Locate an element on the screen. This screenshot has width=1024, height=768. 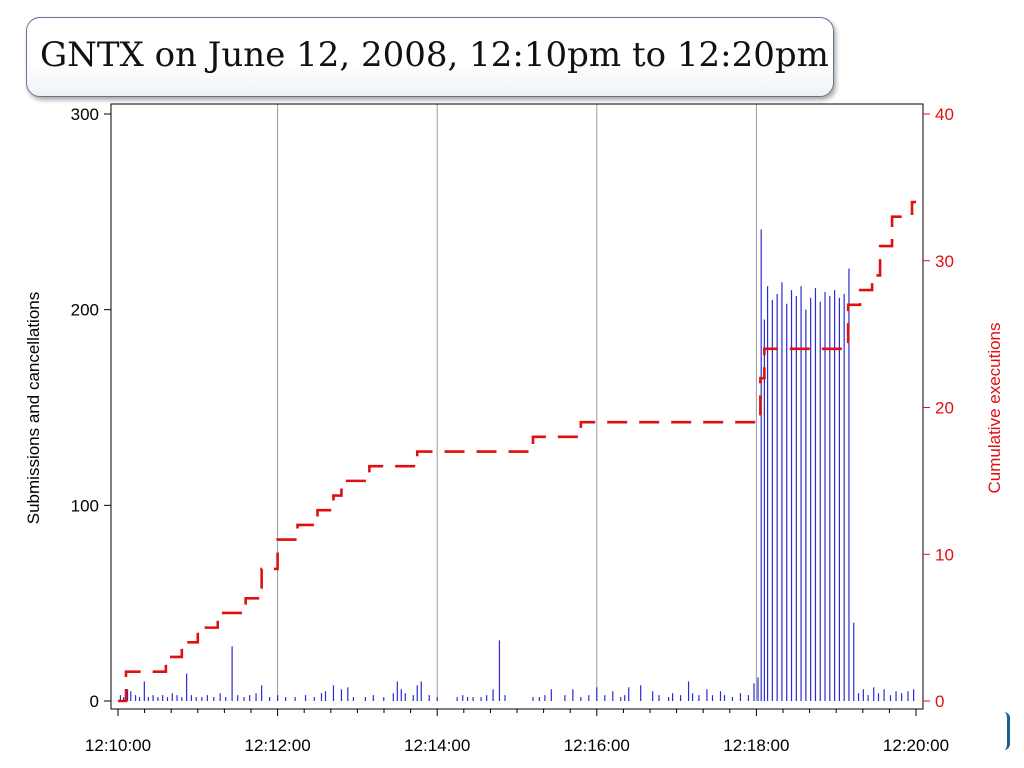
x-axis-tick-label: 12:10:00 is located at coordinates (118, 745).